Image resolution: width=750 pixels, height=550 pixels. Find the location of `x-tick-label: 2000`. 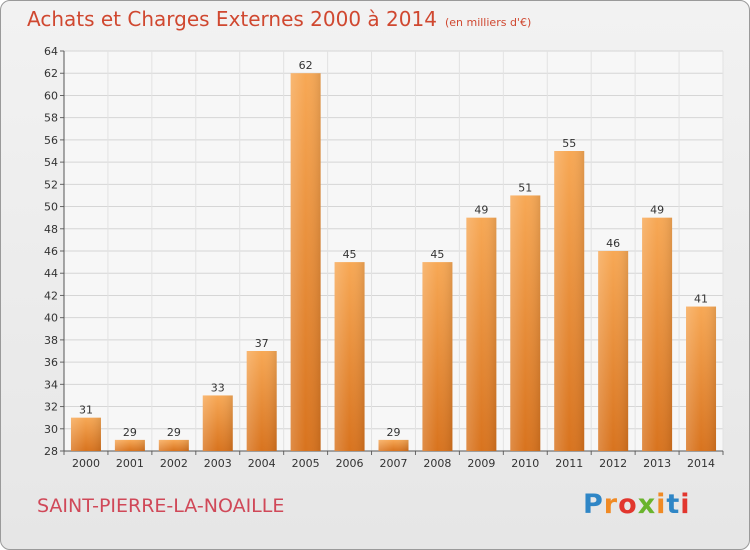

x-tick-label: 2000 is located at coordinates (86, 463).